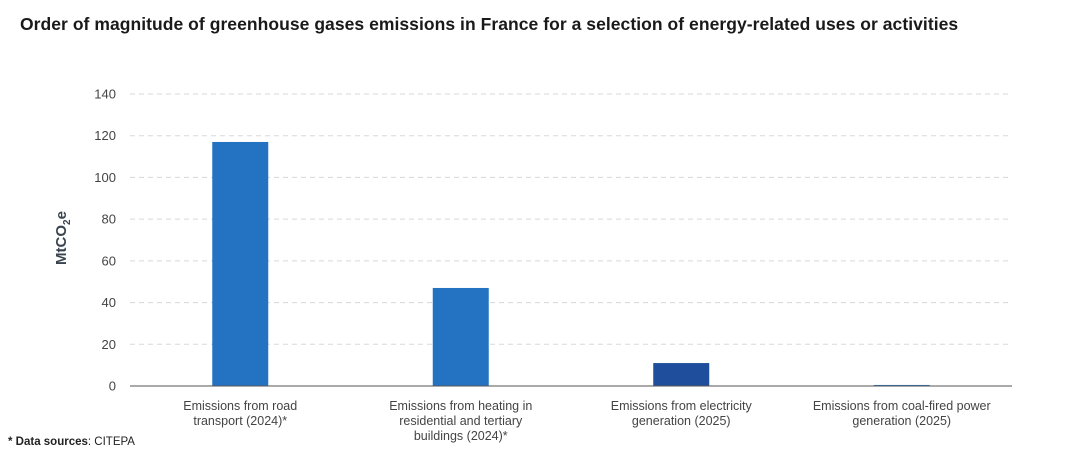 The width and height of the screenshot is (1090, 467). What do you see at coordinates (105, 94) in the screenshot?
I see `y-tick-label: 140` at bounding box center [105, 94].